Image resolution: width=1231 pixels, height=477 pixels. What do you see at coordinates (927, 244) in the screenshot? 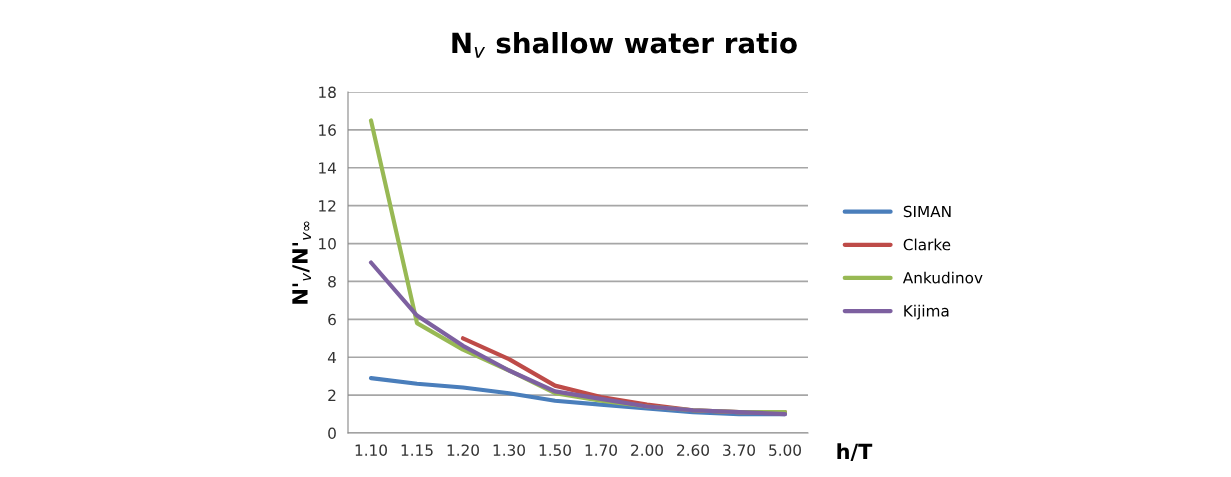
I see `legend-label: Clarke` at bounding box center [927, 244].